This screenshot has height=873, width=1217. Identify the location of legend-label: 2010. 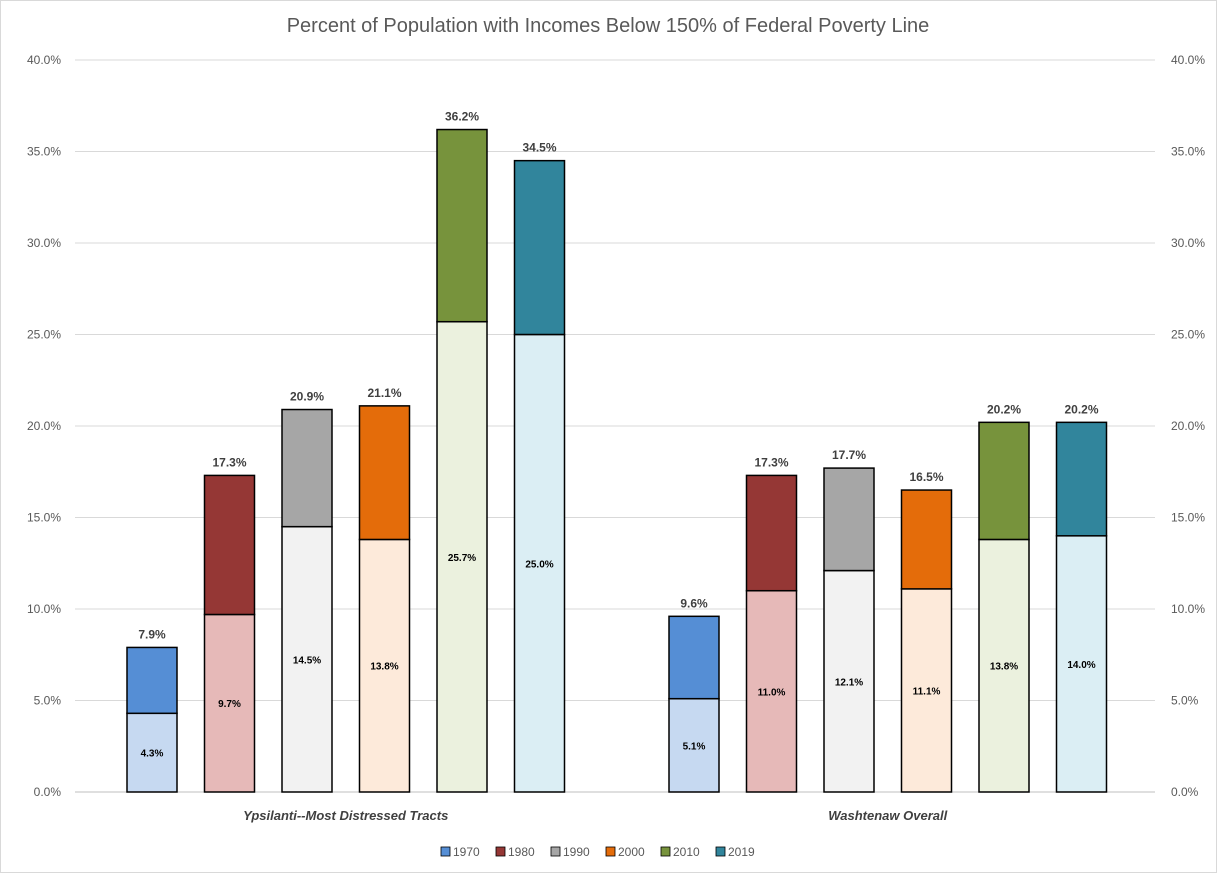
(686, 852).